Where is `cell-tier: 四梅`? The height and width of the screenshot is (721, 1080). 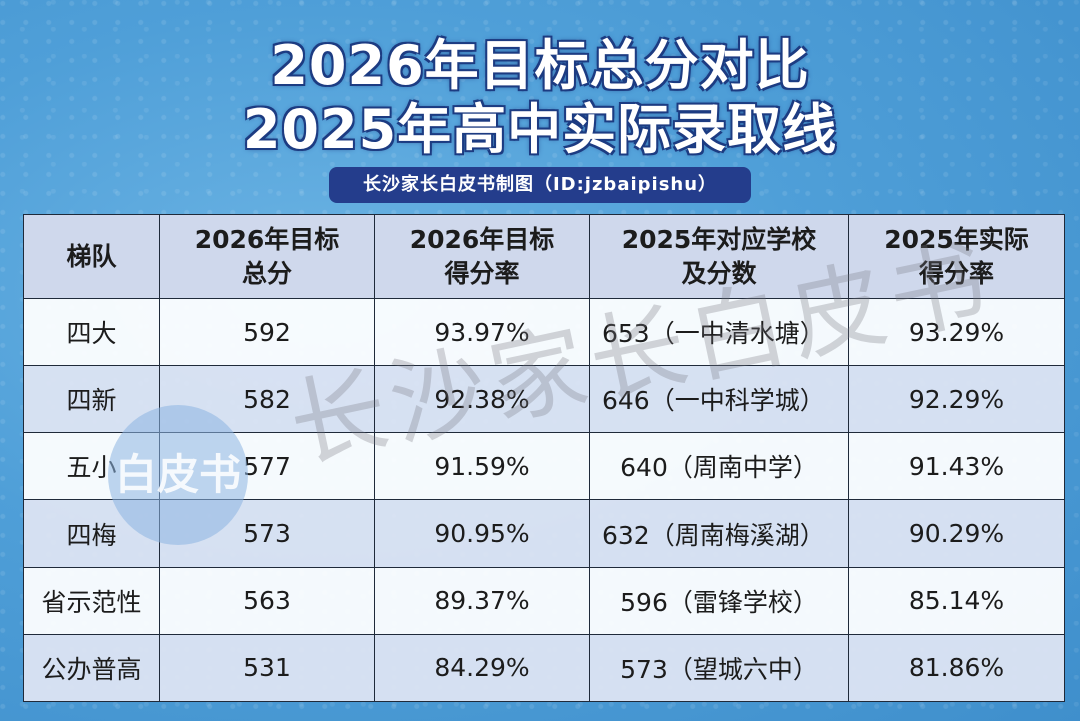 cell-tier: 四梅 is located at coordinates (91, 533).